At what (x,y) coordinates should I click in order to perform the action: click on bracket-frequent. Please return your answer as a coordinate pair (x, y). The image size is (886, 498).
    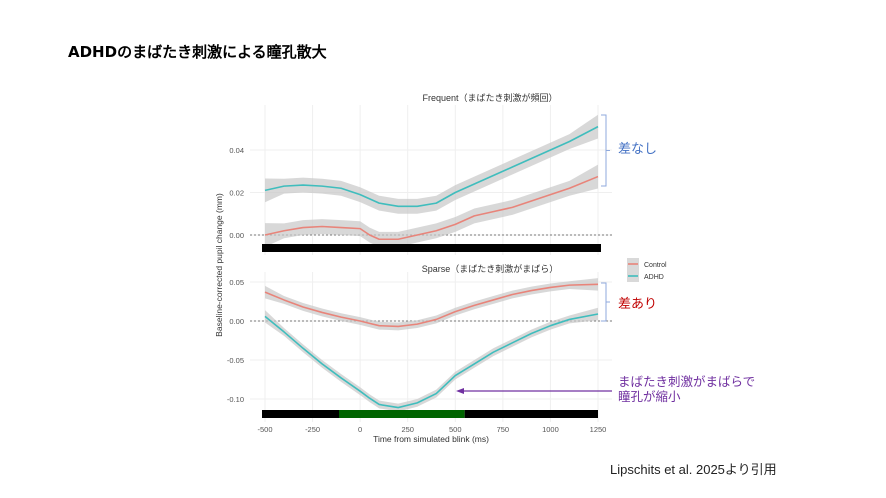
    Looking at the image, I should click on (605, 150).